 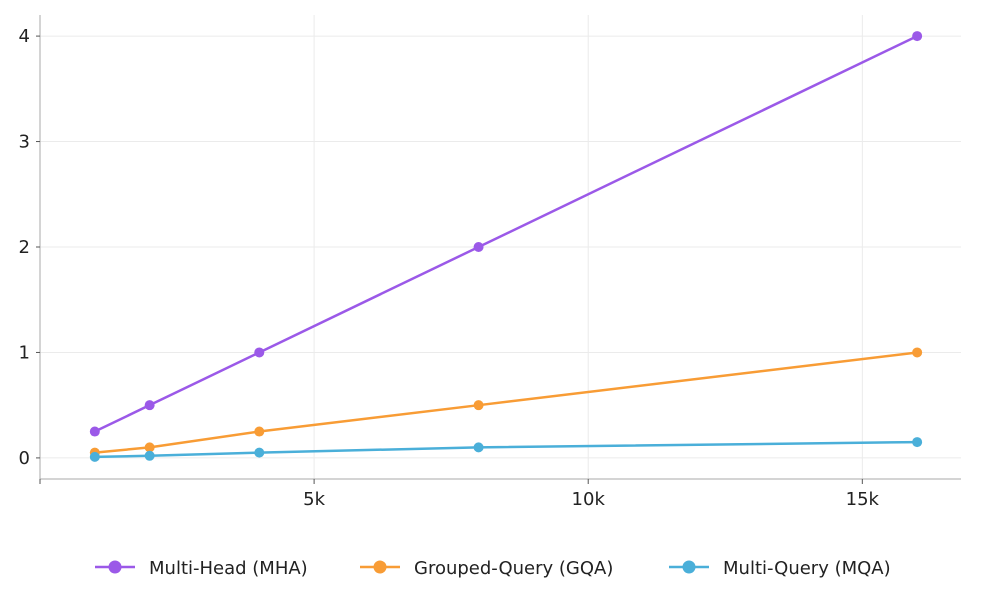 What do you see at coordinates (807, 568) in the screenshot?
I see `legend-label: Multi-Query (MQA)` at bounding box center [807, 568].